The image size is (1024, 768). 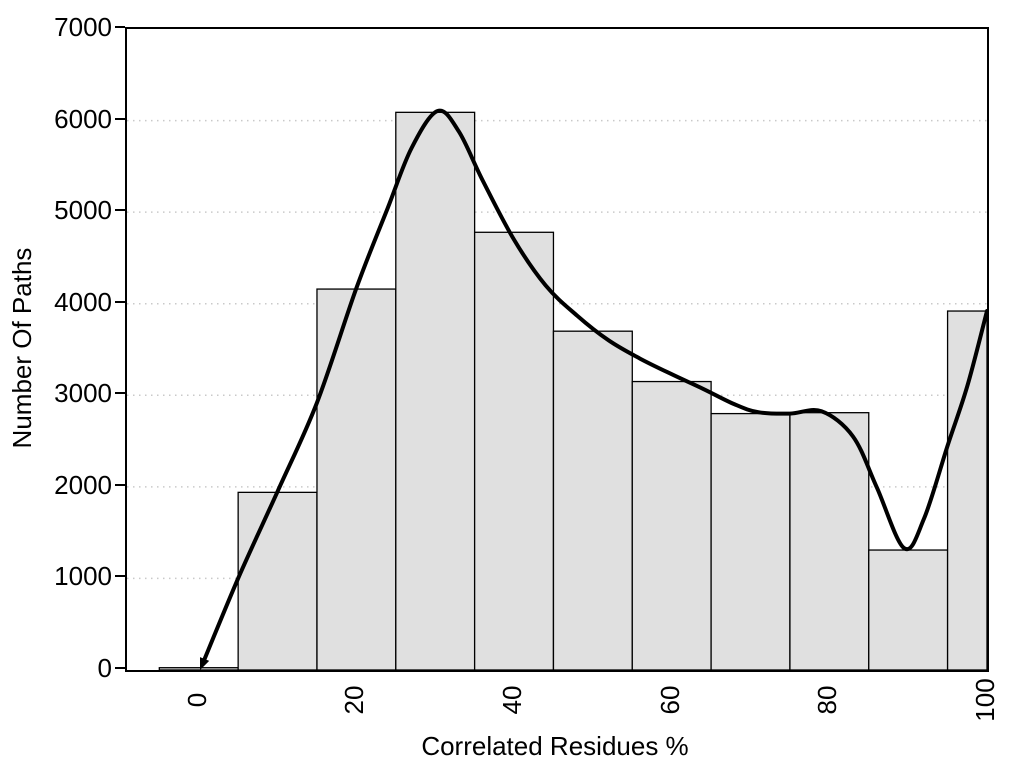 I want to click on y-tick-label: 1000, so click(x=83, y=576).